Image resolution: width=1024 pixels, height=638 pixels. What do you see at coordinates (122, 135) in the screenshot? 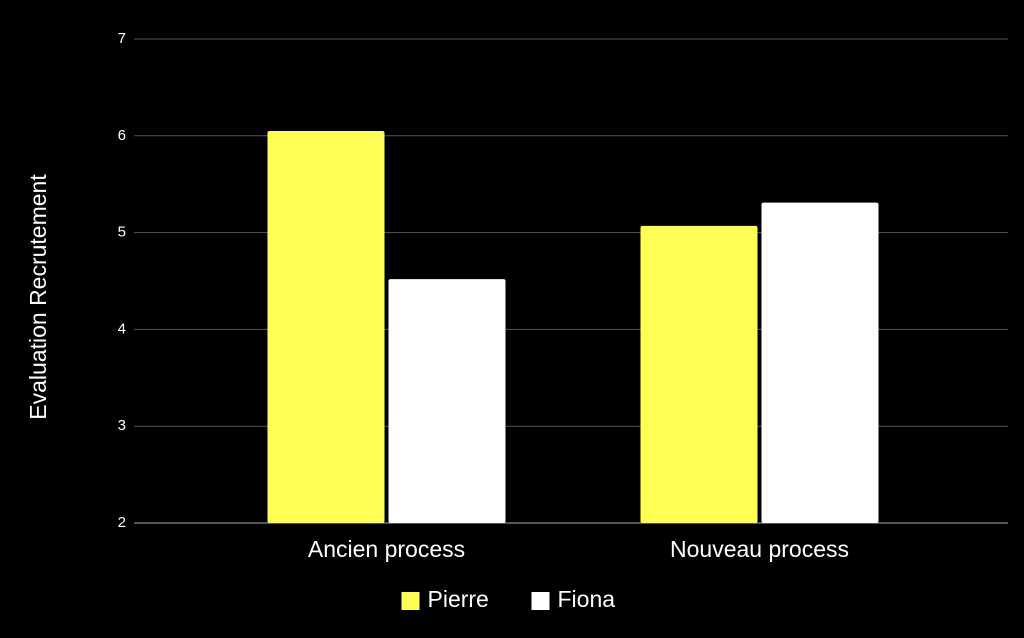
I see `y-tick-label: 6` at bounding box center [122, 135].